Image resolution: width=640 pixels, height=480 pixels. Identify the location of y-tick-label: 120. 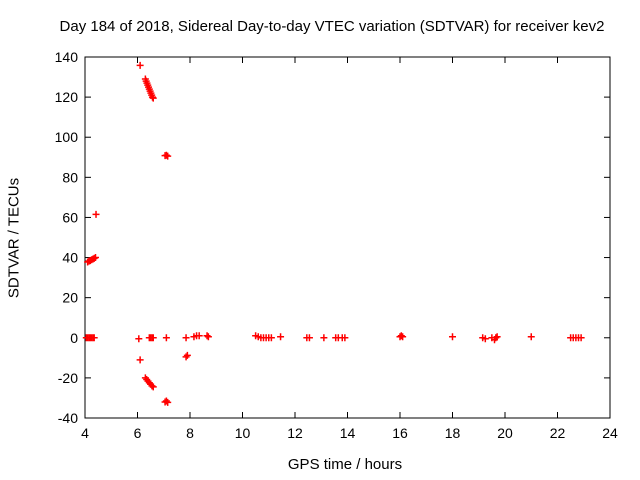
(67, 97).